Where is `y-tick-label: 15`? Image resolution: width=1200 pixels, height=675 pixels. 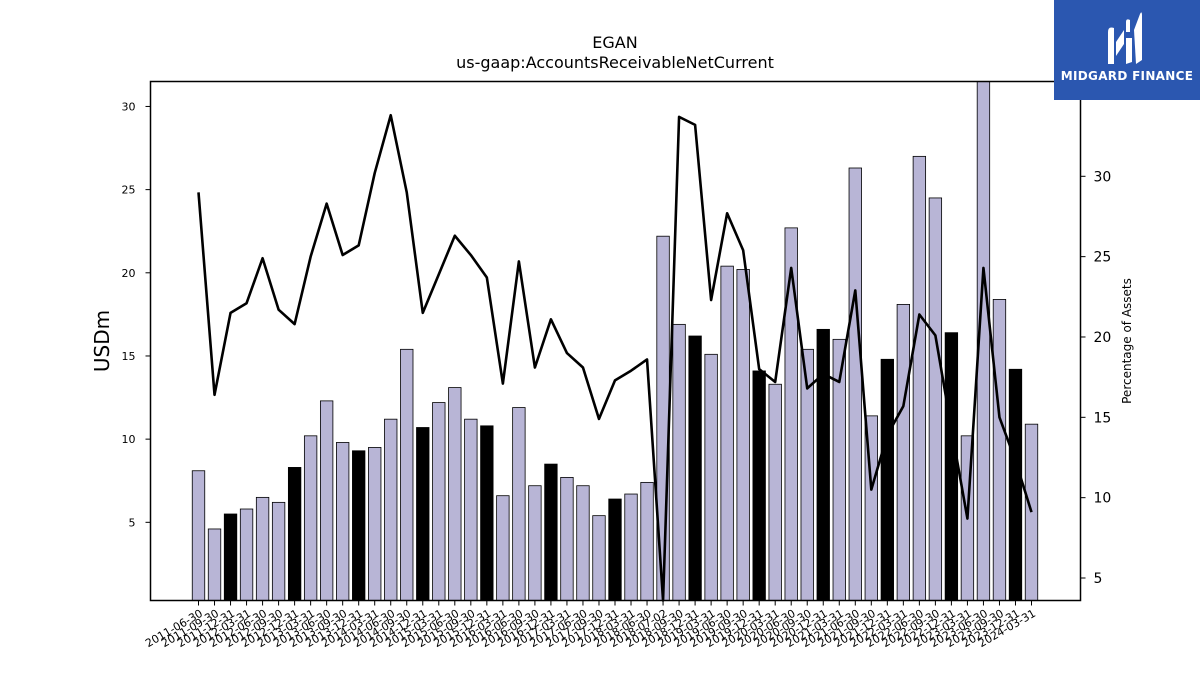 y-tick-label: 15 is located at coordinates (129, 356).